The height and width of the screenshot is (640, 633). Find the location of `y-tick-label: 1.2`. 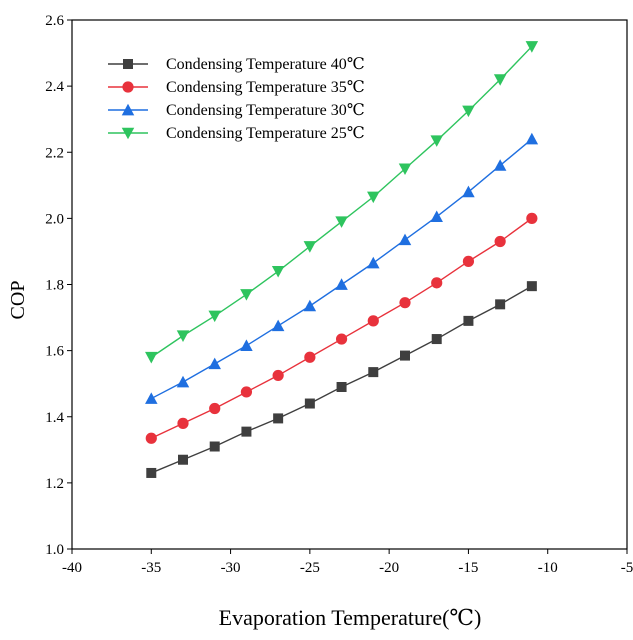

y-tick-label: 1.2 is located at coordinates (54, 484).